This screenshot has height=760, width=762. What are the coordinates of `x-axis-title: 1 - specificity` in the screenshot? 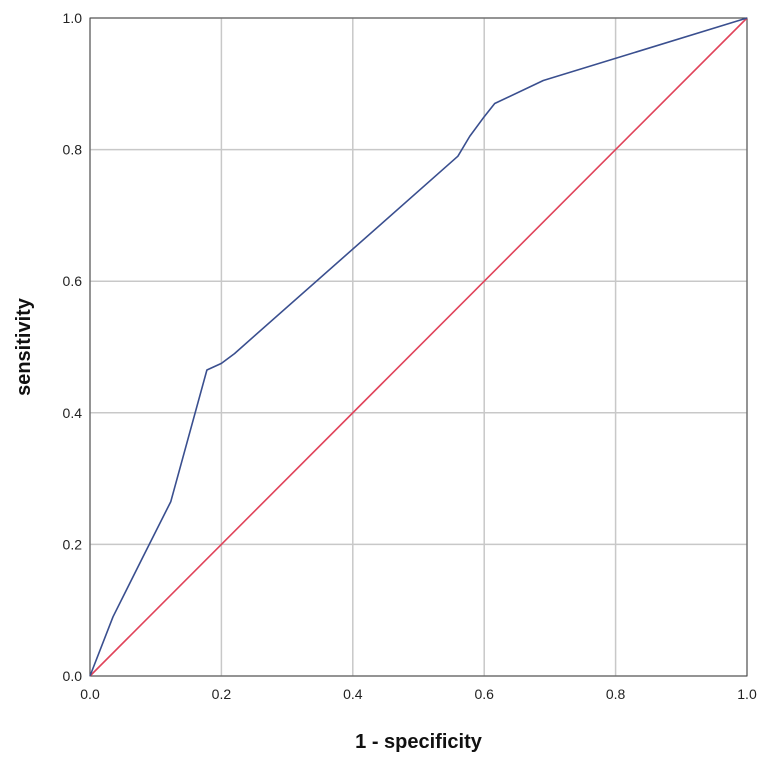 It's located at (419, 742).